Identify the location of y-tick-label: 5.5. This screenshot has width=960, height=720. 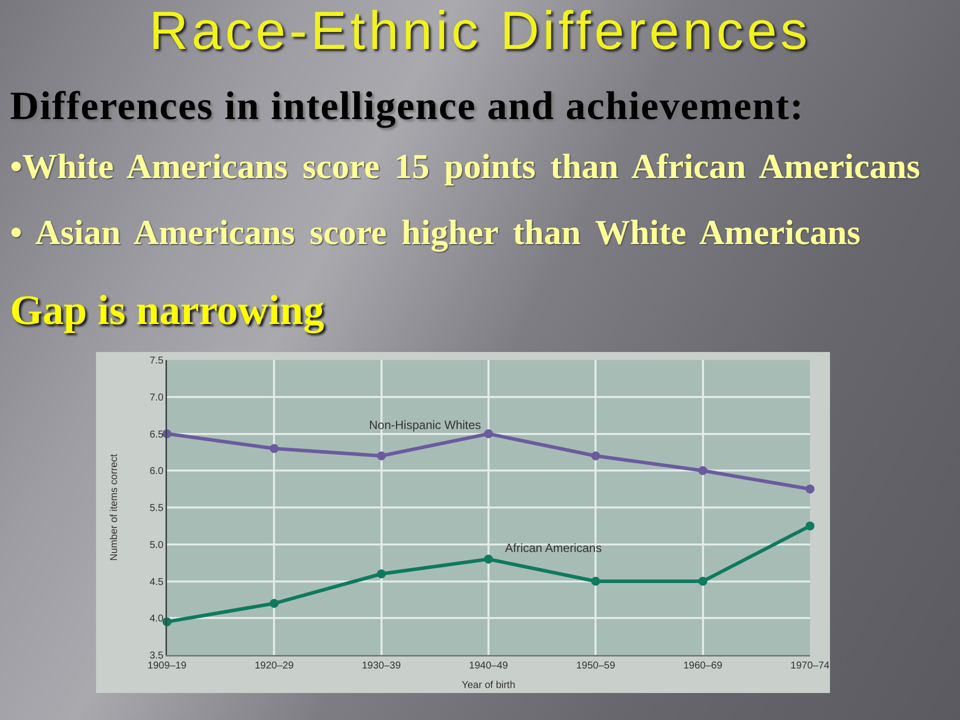
(157, 508).